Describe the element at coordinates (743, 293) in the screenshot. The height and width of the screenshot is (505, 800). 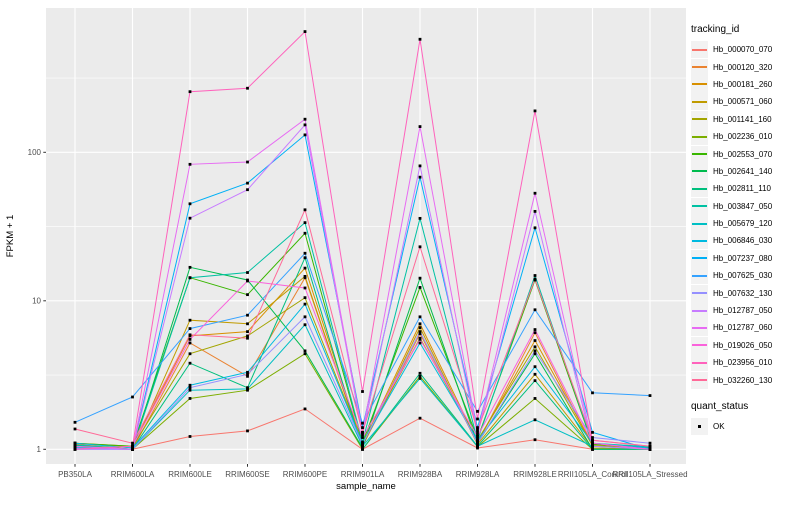
I see `legend-item-label: Hb_007632_130` at that location.